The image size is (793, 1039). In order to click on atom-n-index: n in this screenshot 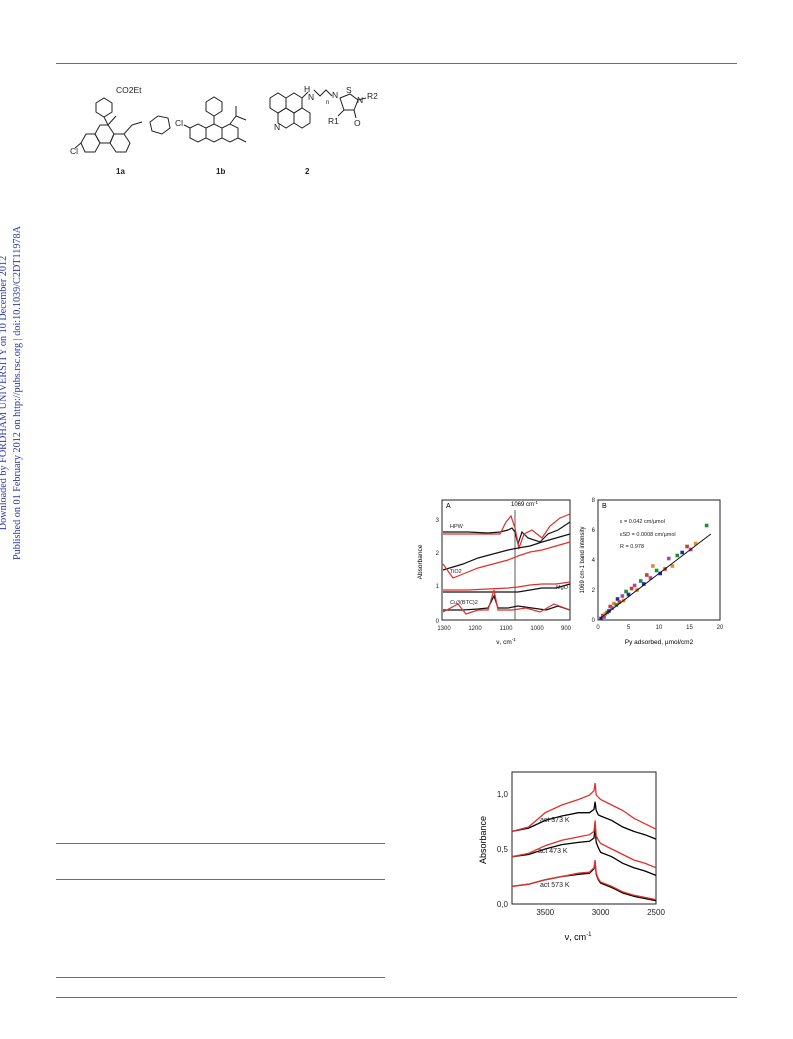, I will do `click(327, 103)`.